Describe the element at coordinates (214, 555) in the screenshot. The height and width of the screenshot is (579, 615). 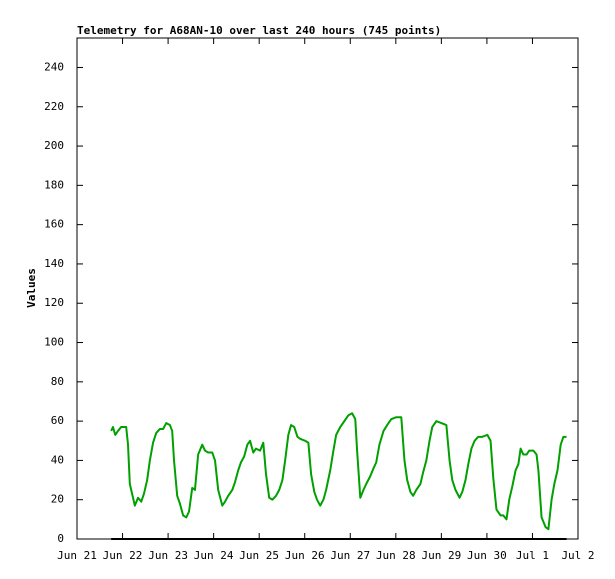
I see `x-tick-label: Jun 24` at that location.